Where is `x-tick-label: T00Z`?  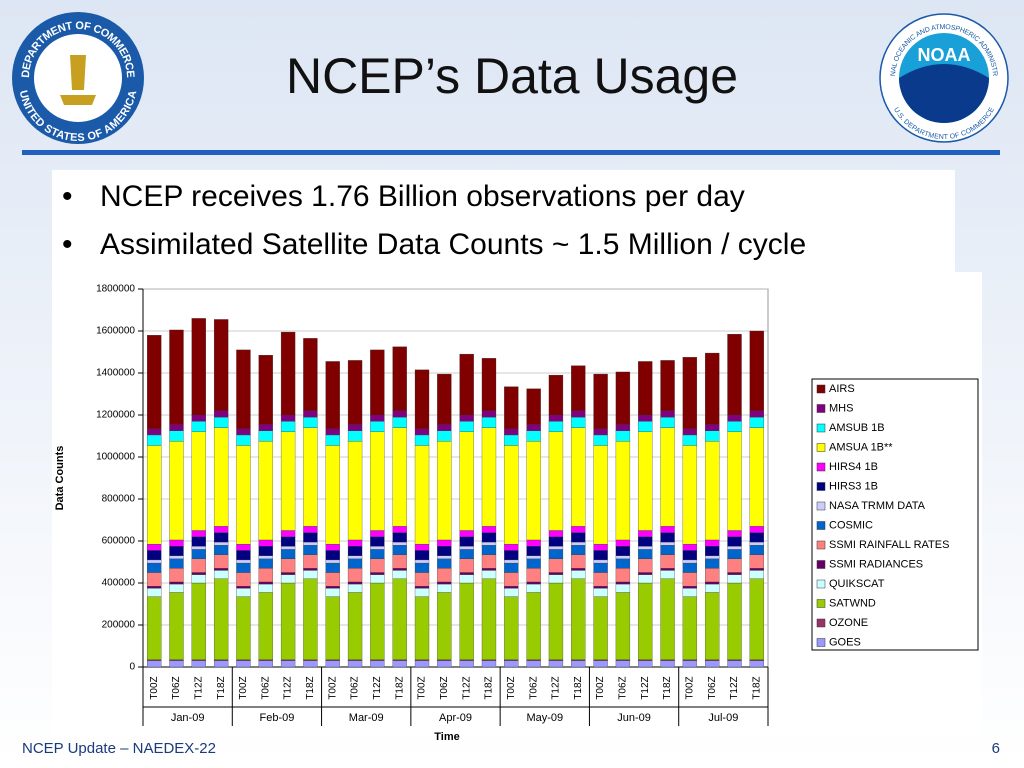
x-tick-label: T00Z is located at coordinates (511, 687).